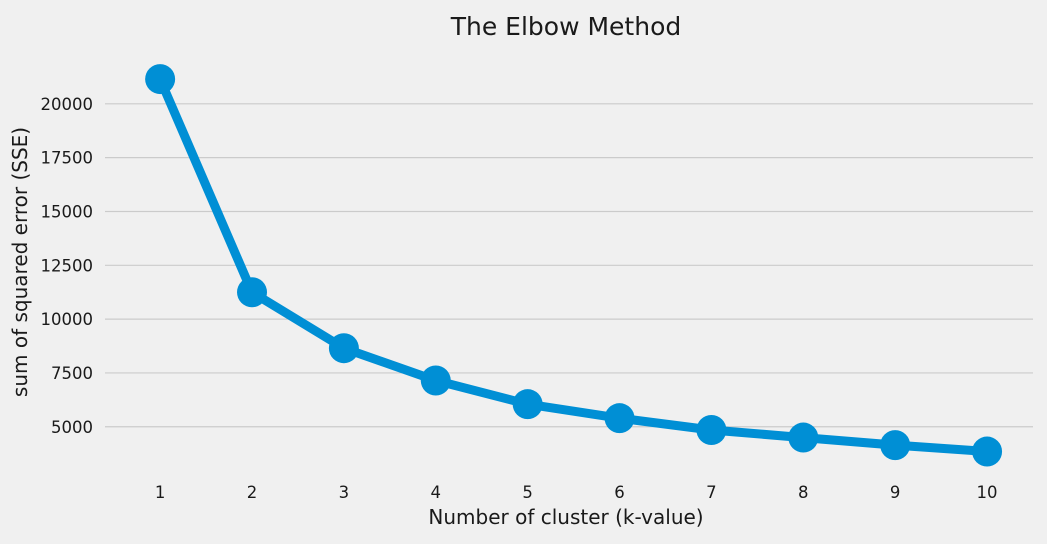  I want to click on x-tick-label: 4, so click(436, 492).